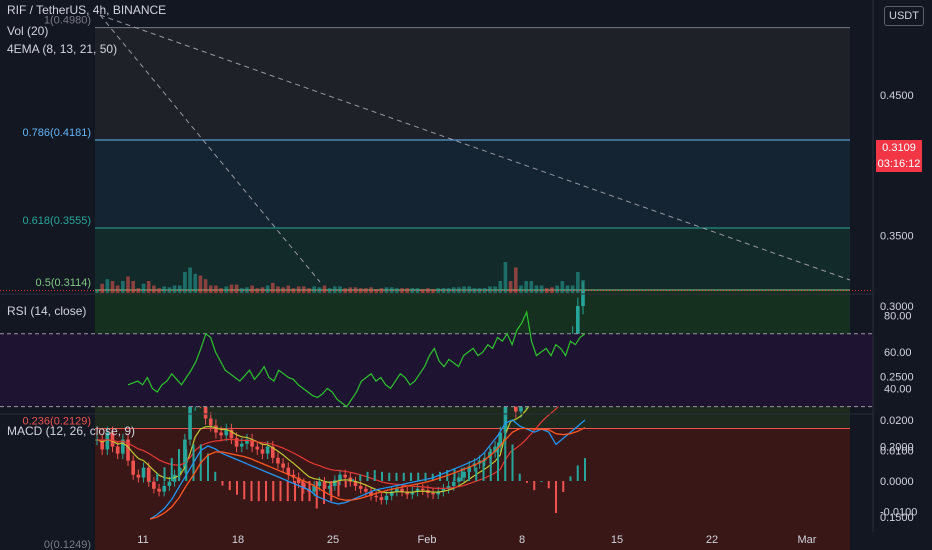 Image resolution: width=932 pixels, height=550 pixels. What do you see at coordinates (899, 156) in the screenshot?
I see `price-tag: 0.3109 03:16:12` at bounding box center [899, 156].